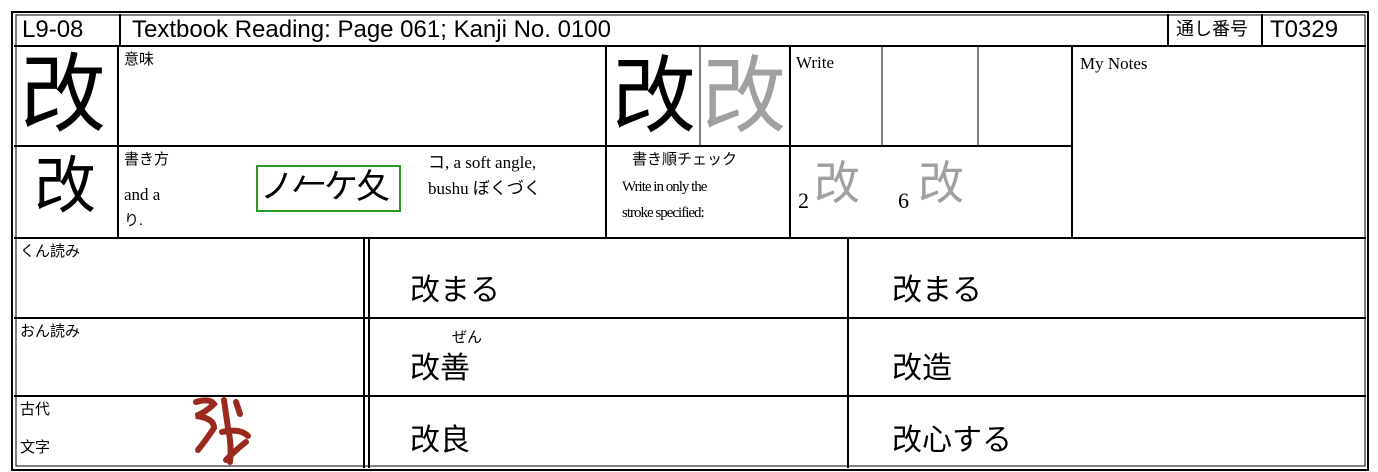  I want to click on on-word: 改善, so click(440, 368).